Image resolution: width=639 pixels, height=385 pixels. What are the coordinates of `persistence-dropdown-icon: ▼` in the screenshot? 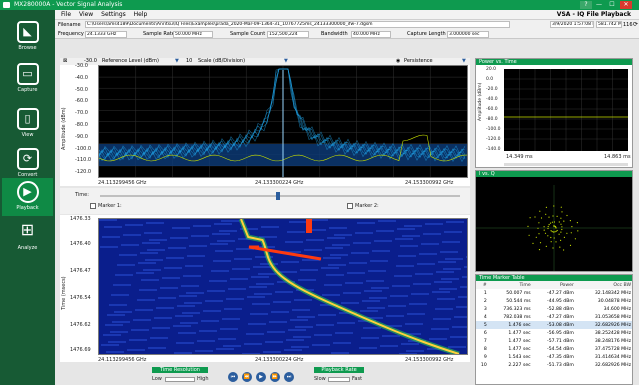 It's located at (464, 61).